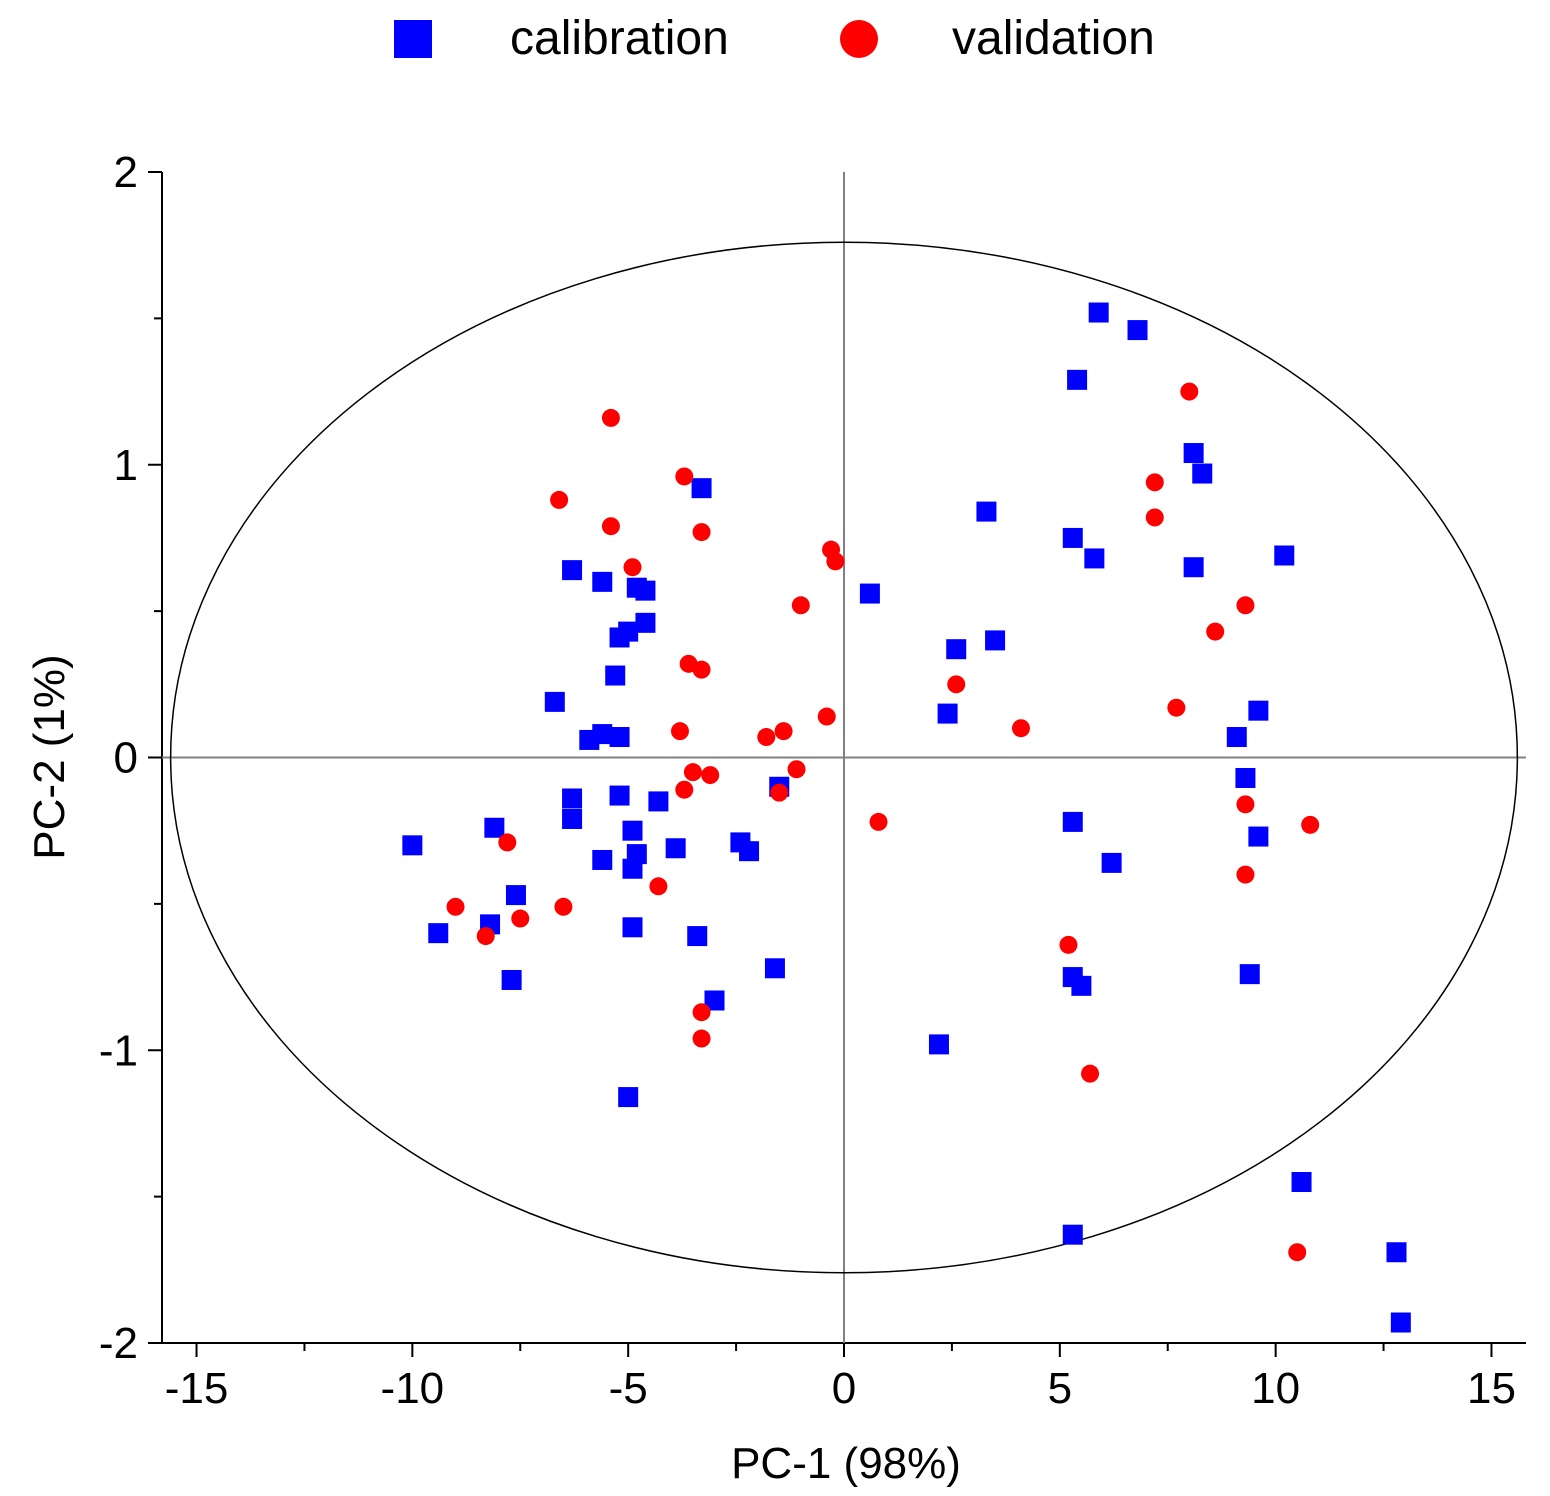 Image resolution: width=1550 pixels, height=1496 pixels. What do you see at coordinates (1053, 38) in the screenshot?
I see `legend-validation-label: validation` at bounding box center [1053, 38].